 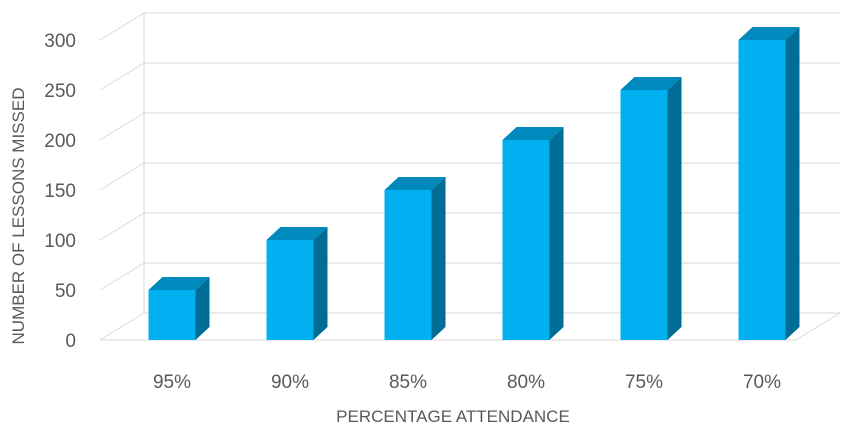 What do you see at coordinates (644, 382) in the screenshot?
I see `x-tick-label: 75%` at bounding box center [644, 382].